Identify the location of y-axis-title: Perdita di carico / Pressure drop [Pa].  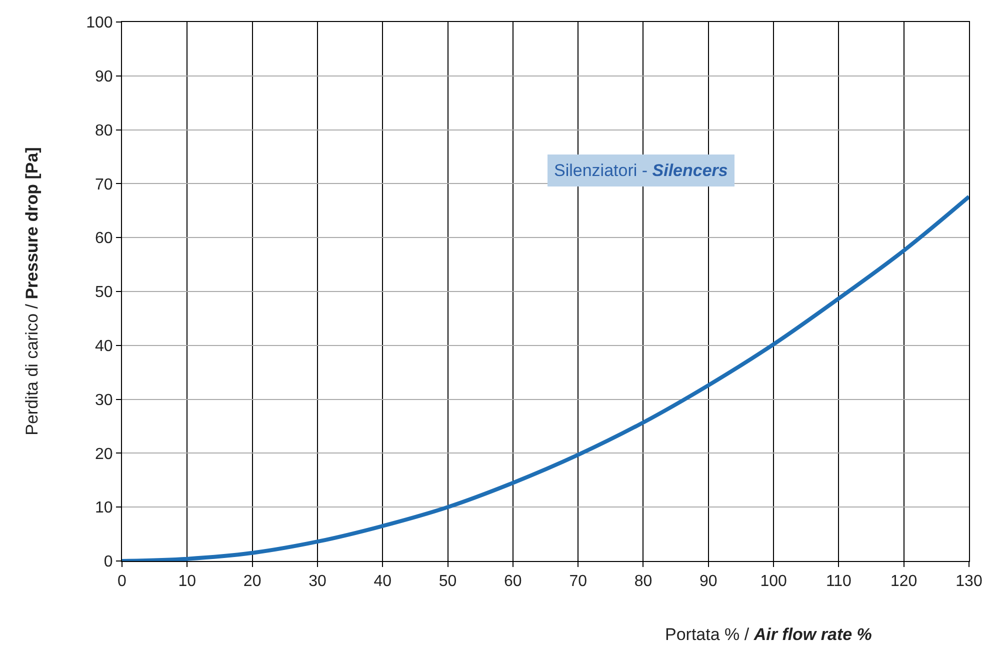
(32, 291).